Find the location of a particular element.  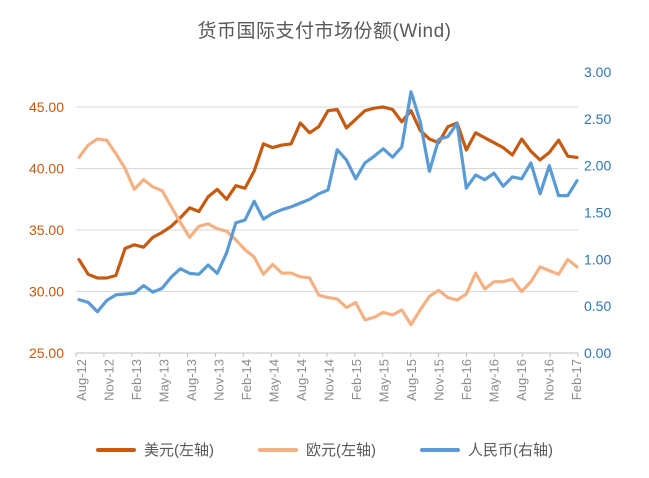

right-axis-tick-label: 0.00 is located at coordinates (597, 353).